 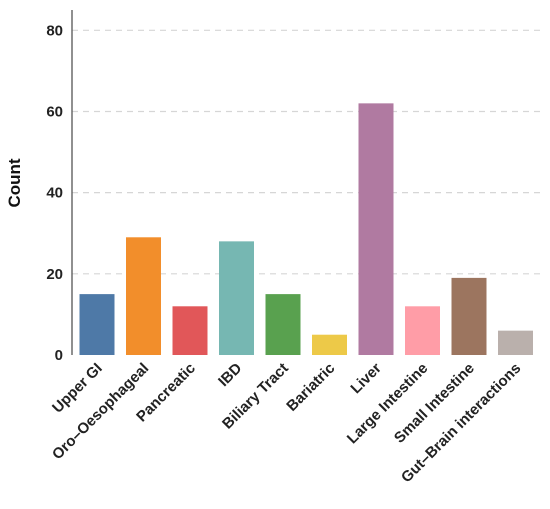 What do you see at coordinates (54, 30) in the screenshot?
I see `y-tick-label-80: 80` at bounding box center [54, 30].